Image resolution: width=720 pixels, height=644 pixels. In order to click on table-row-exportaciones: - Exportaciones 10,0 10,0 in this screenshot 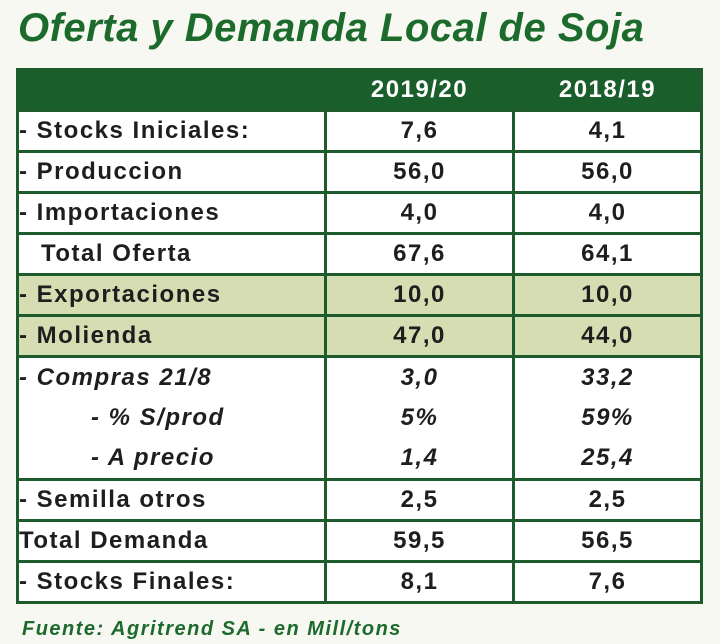, I will do `click(359, 295)`.